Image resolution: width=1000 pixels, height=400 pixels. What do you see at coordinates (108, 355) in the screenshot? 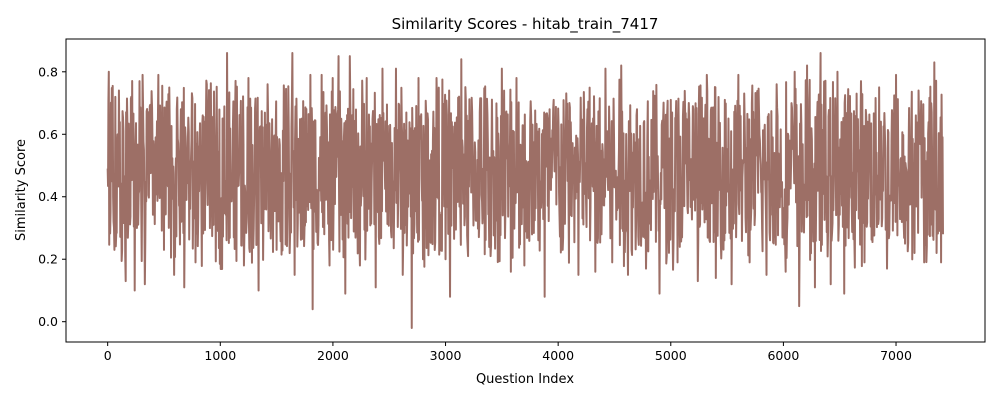
I see `x-tick-label: 0` at bounding box center [108, 355].